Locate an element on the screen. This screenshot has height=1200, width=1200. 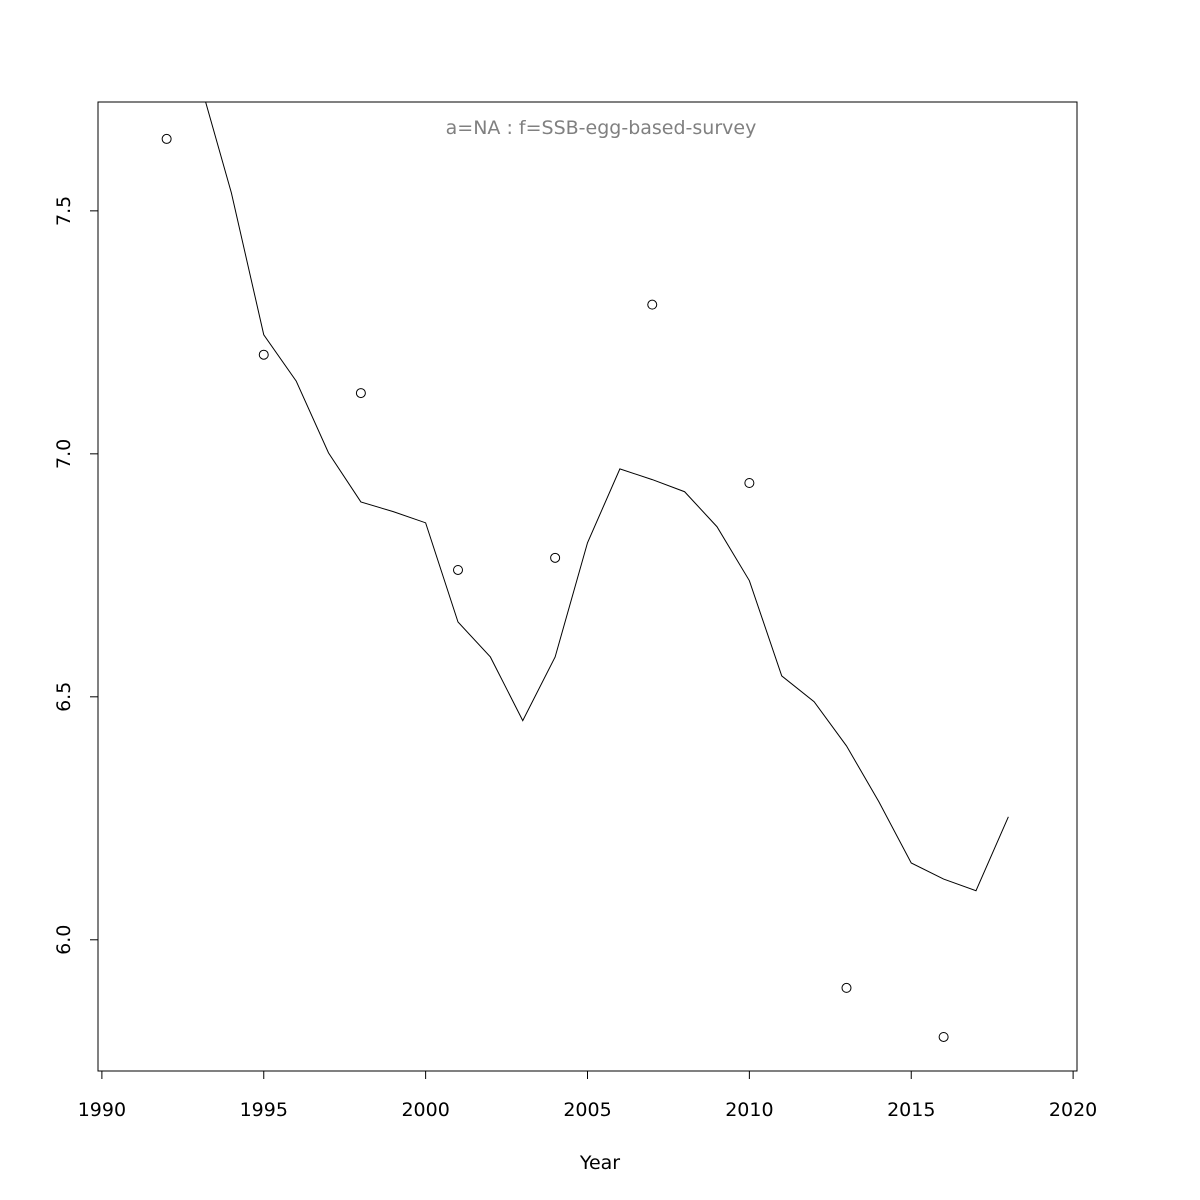
x-tick-label: 1995 is located at coordinates (264, 1110).